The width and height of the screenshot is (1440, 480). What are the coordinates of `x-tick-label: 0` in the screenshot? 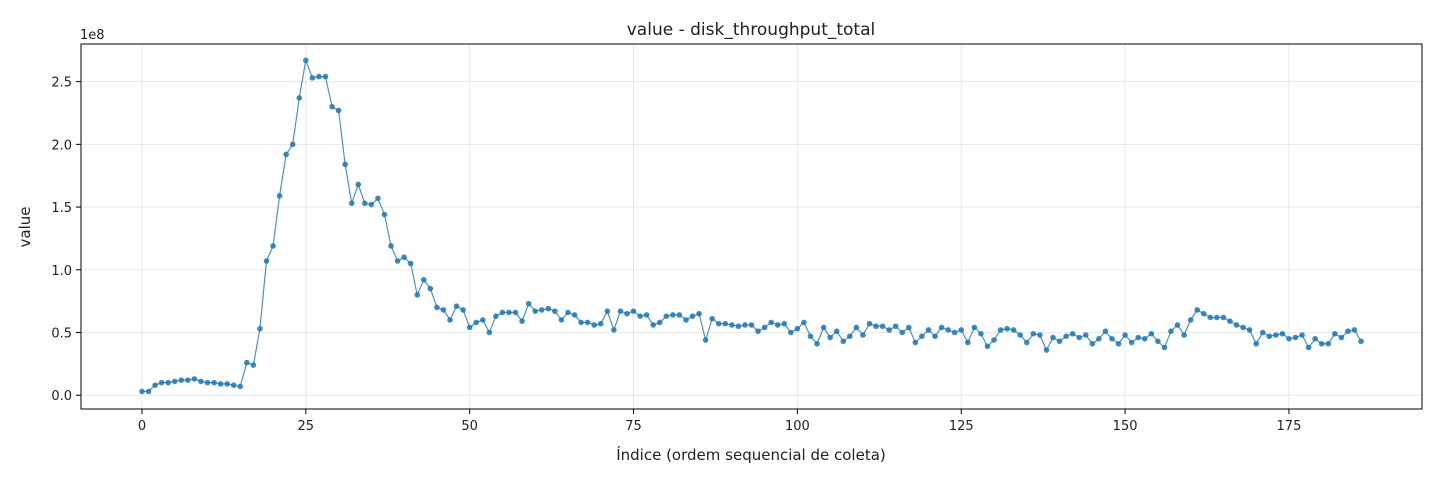 It's located at (142, 426).